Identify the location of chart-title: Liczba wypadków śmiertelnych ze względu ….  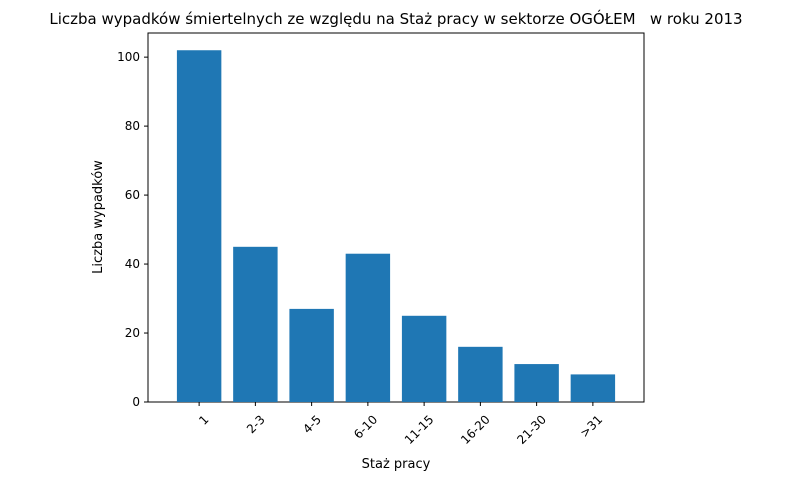
(395, 18).